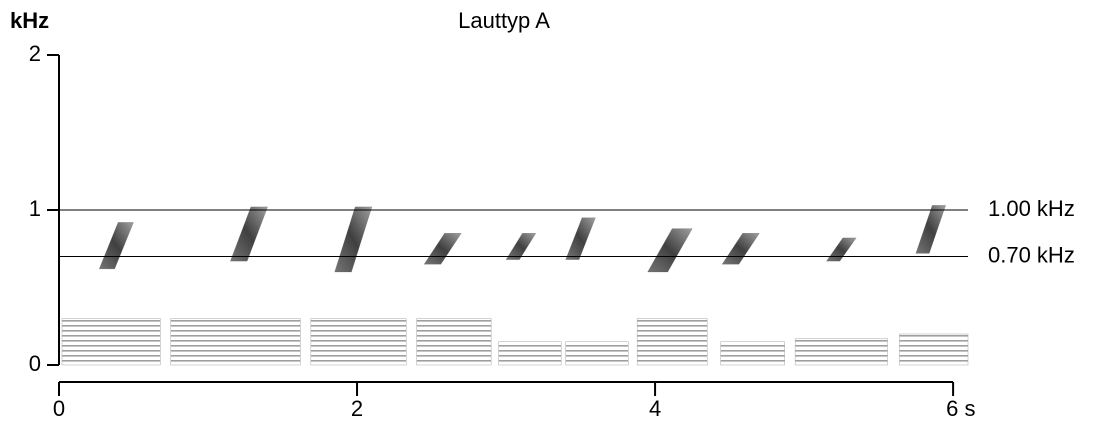  I want to click on y-tick-label: 2, so click(35, 53).